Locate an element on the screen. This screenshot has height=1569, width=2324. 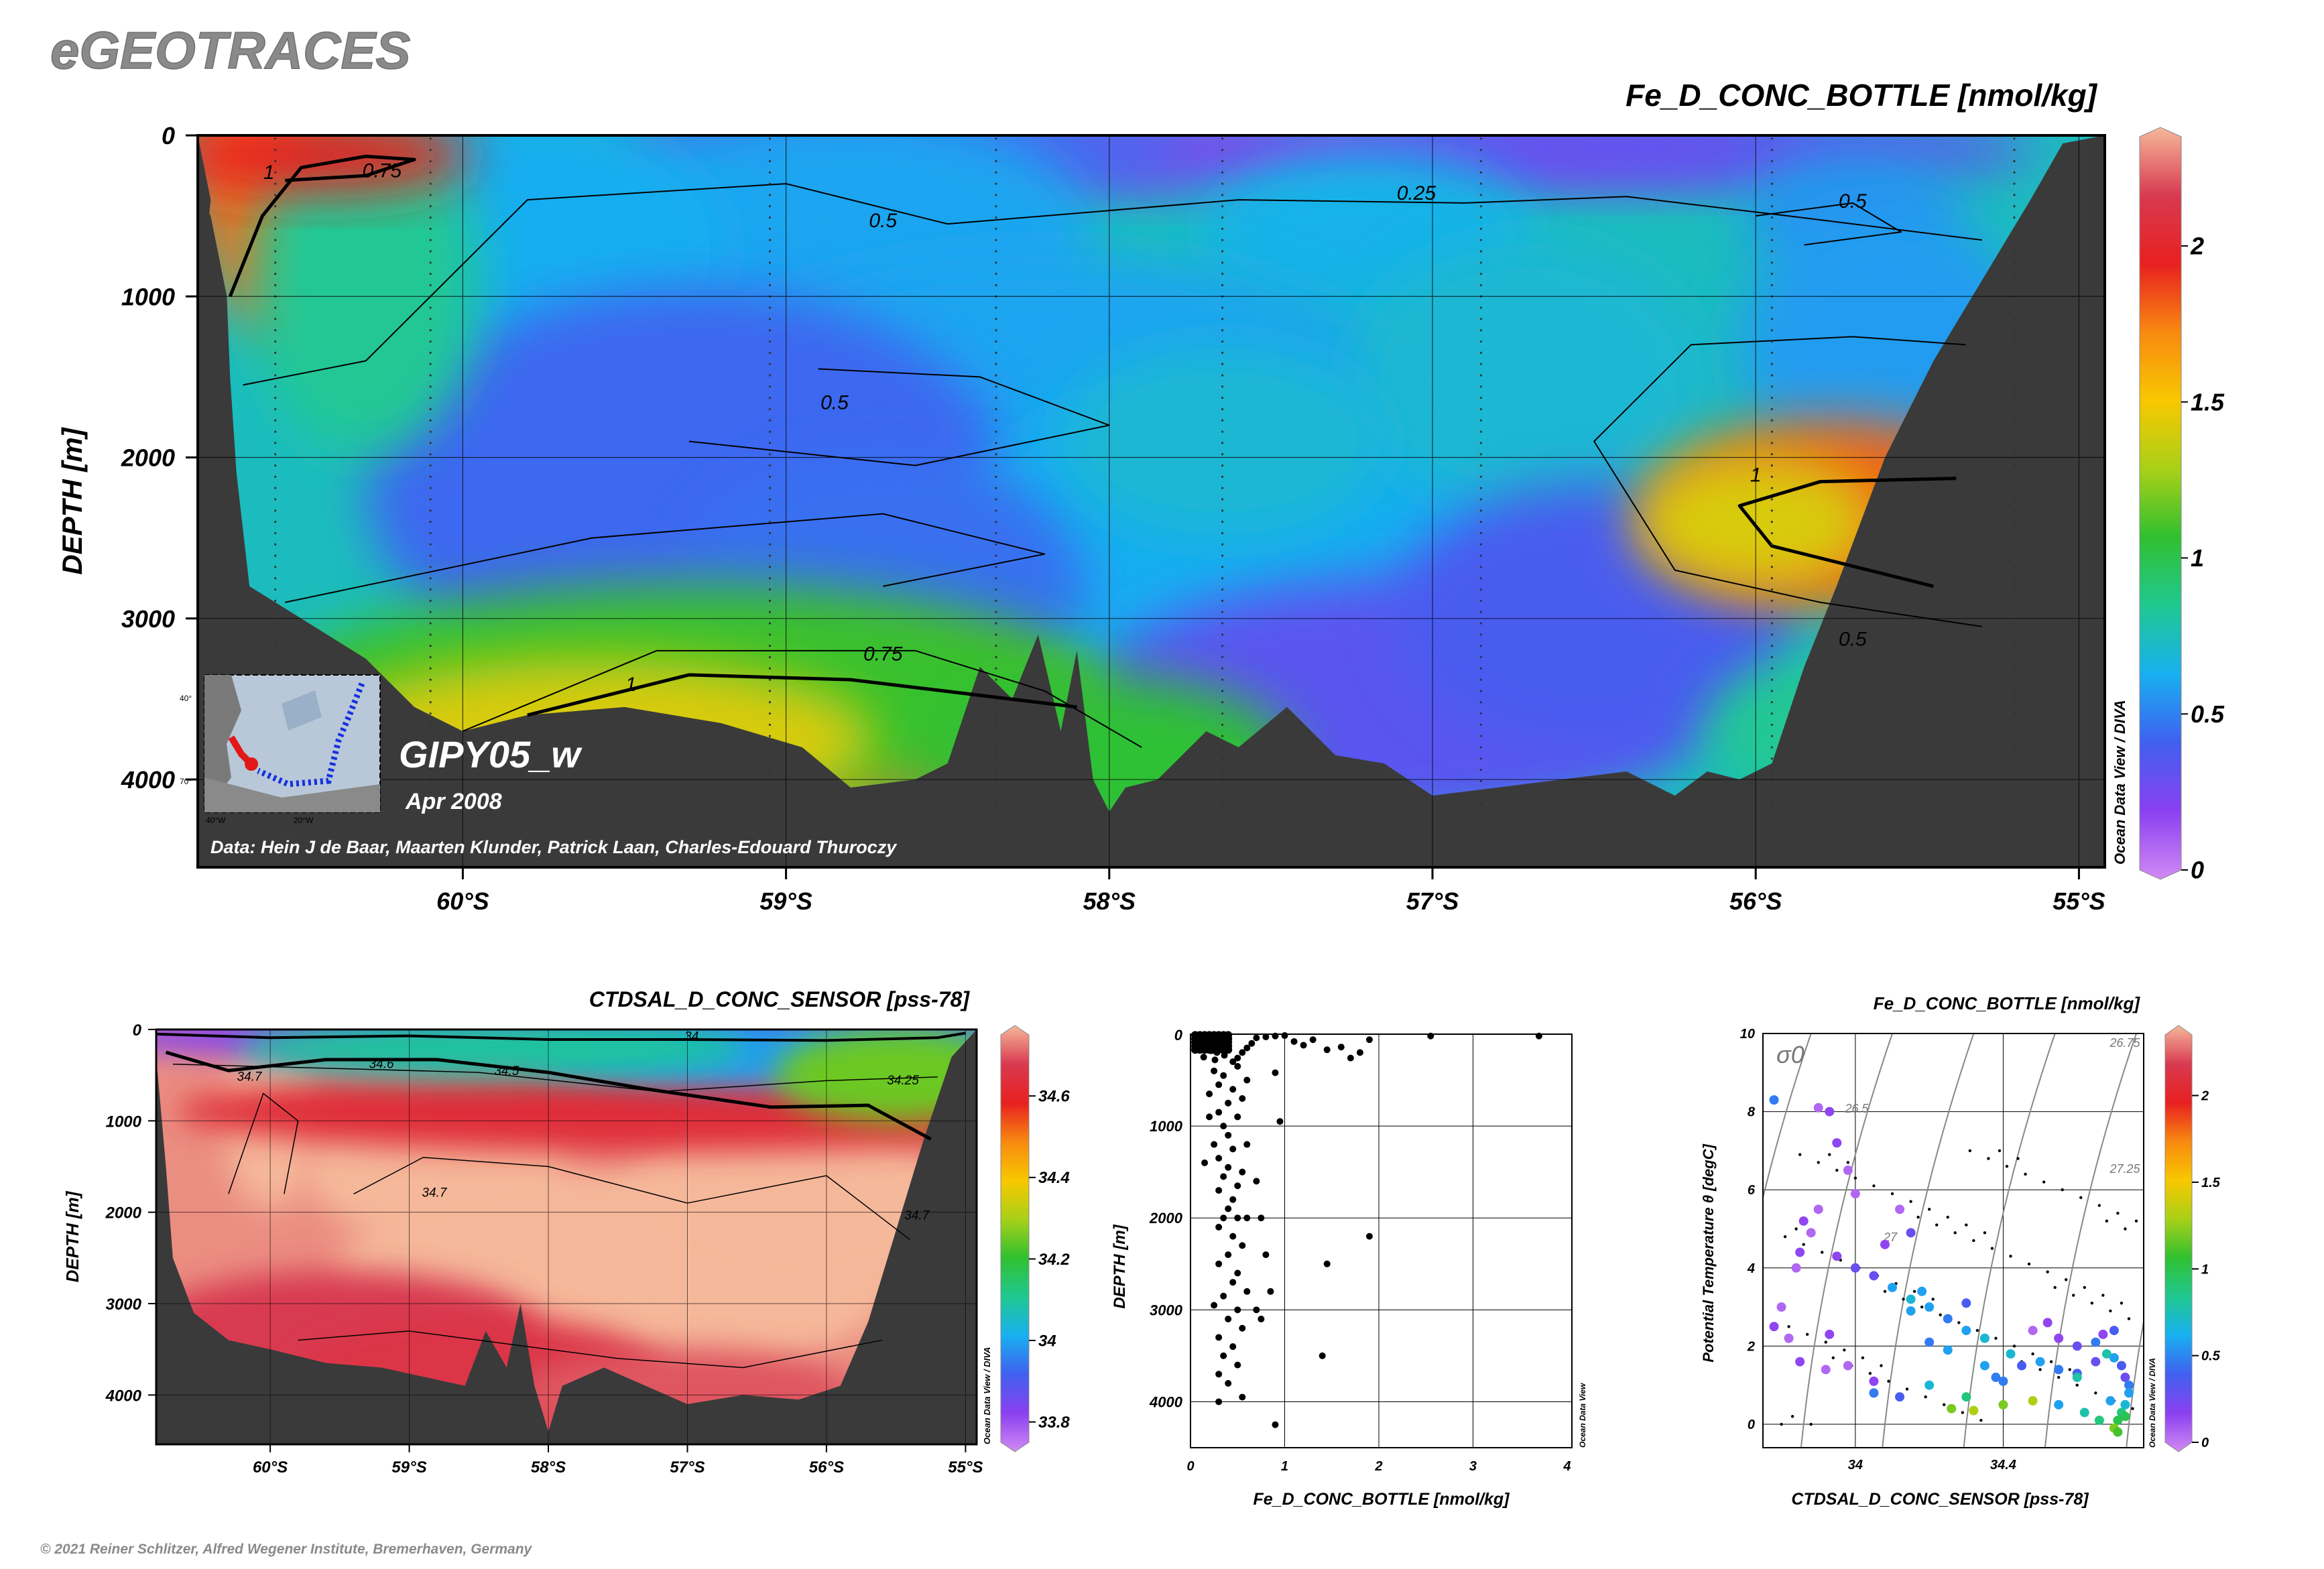
plot-frame is located at coordinates (1381, 1240).